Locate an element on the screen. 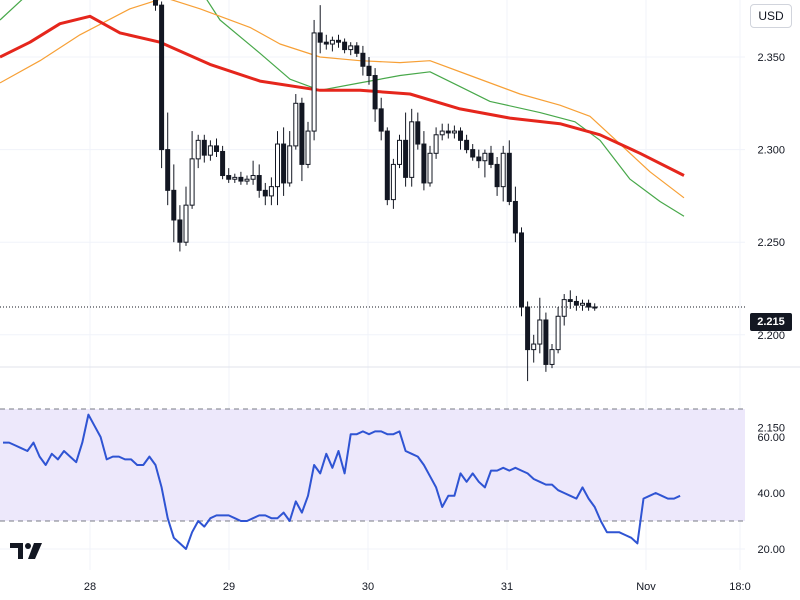 This screenshot has width=800, height=600. price-tick-label: 2.250 is located at coordinates (771, 243).